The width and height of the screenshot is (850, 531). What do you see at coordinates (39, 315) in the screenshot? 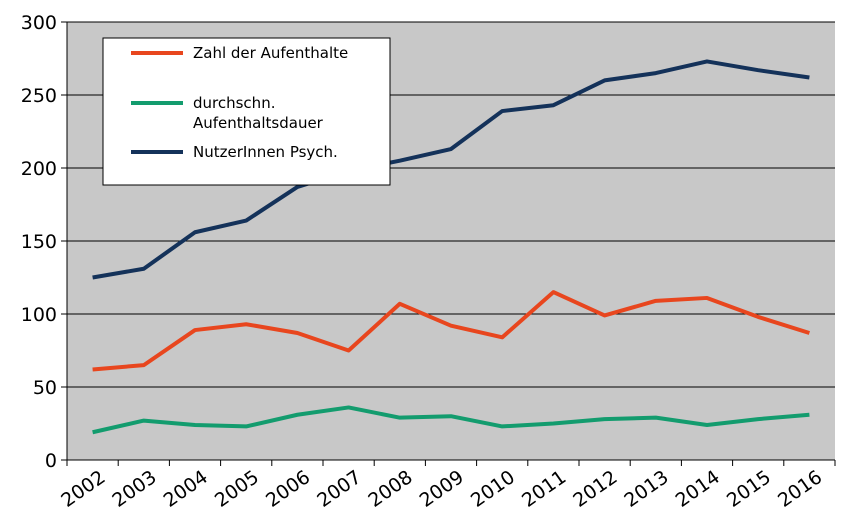
I see `y-tick-label: 100` at bounding box center [39, 315].